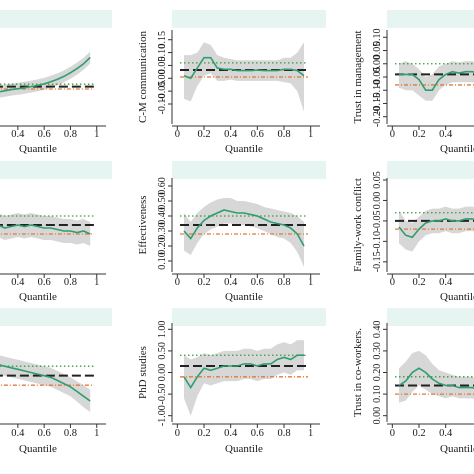 Image resolution: width=474 pixels, height=474 pixels. What do you see at coordinates (162, 394) in the screenshot?
I see `y-tick-label: -0.50` at bounding box center [162, 394].